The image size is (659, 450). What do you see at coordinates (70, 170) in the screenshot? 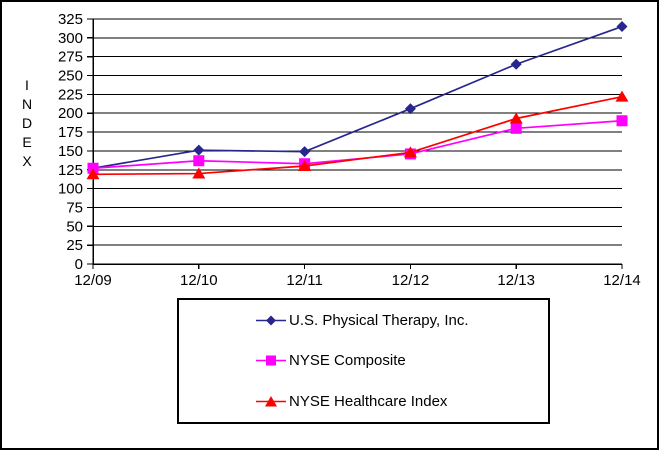
I see `y-tick-label: 125` at bounding box center [70, 170].